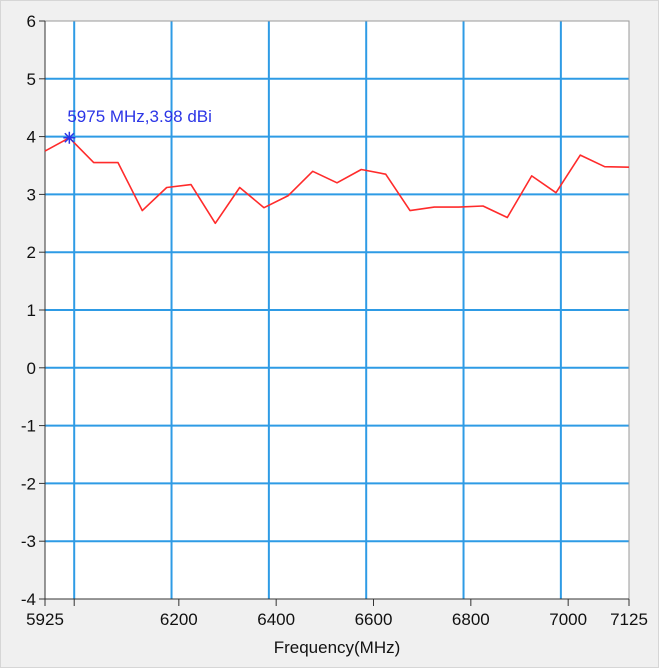 This screenshot has width=659, height=669. Describe the element at coordinates (471, 619) in the screenshot. I see `x-tick-label: 6800` at that location.